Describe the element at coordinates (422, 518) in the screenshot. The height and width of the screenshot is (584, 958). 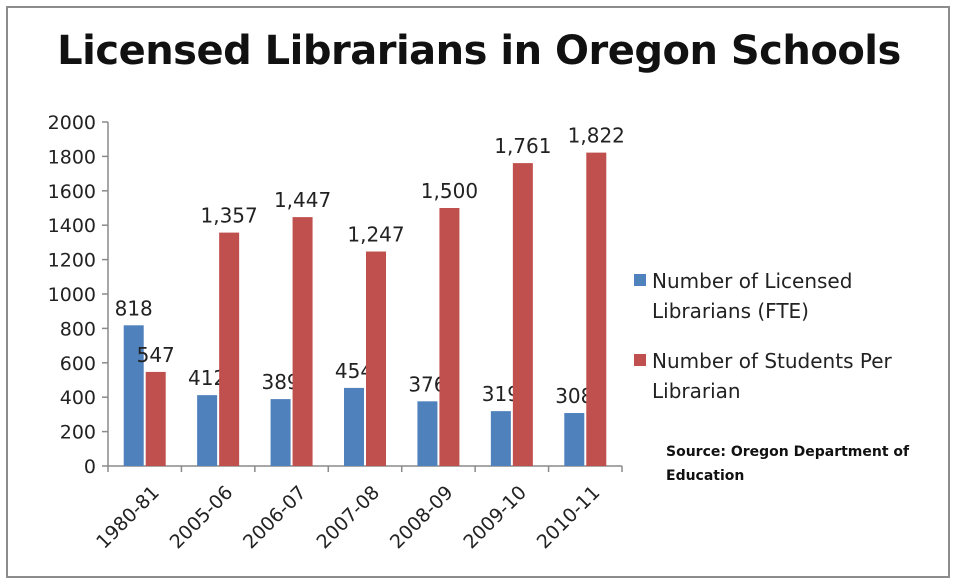
I see `x-tick-label: 2008-09` at that location.